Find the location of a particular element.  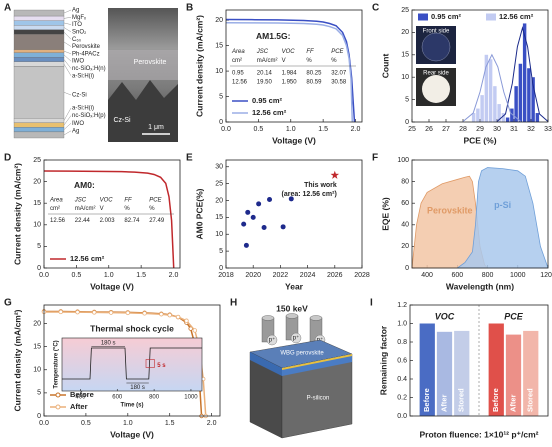

point is located at coordinates (283, 227).